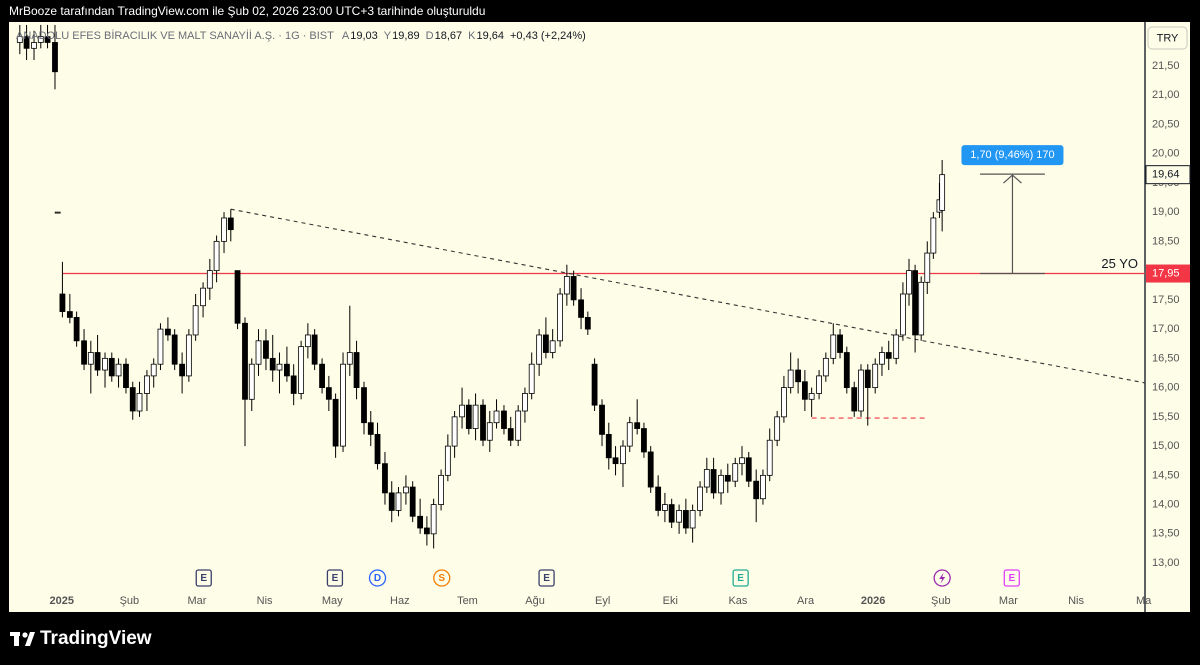  I want to click on y-tick-label: 21,50, so click(1166, 66).